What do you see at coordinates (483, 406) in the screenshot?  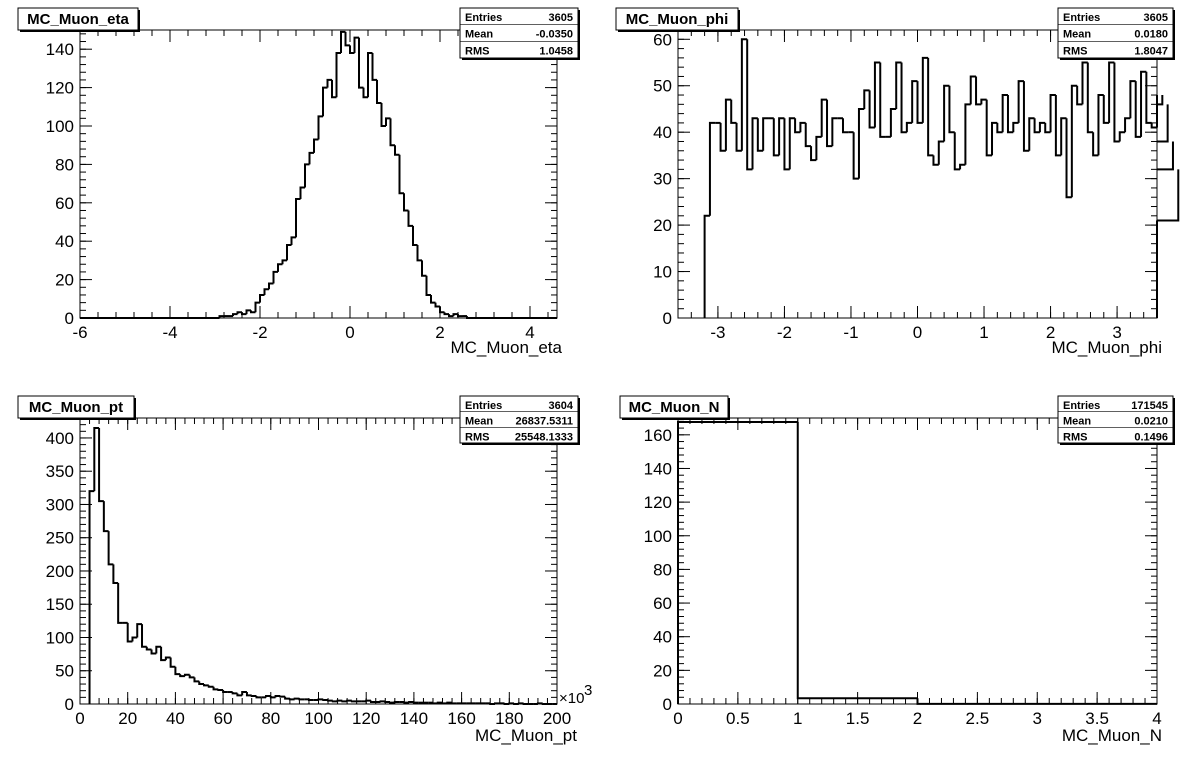 I see `stats-key-entries: Entries` at bounding box center [483, 406].